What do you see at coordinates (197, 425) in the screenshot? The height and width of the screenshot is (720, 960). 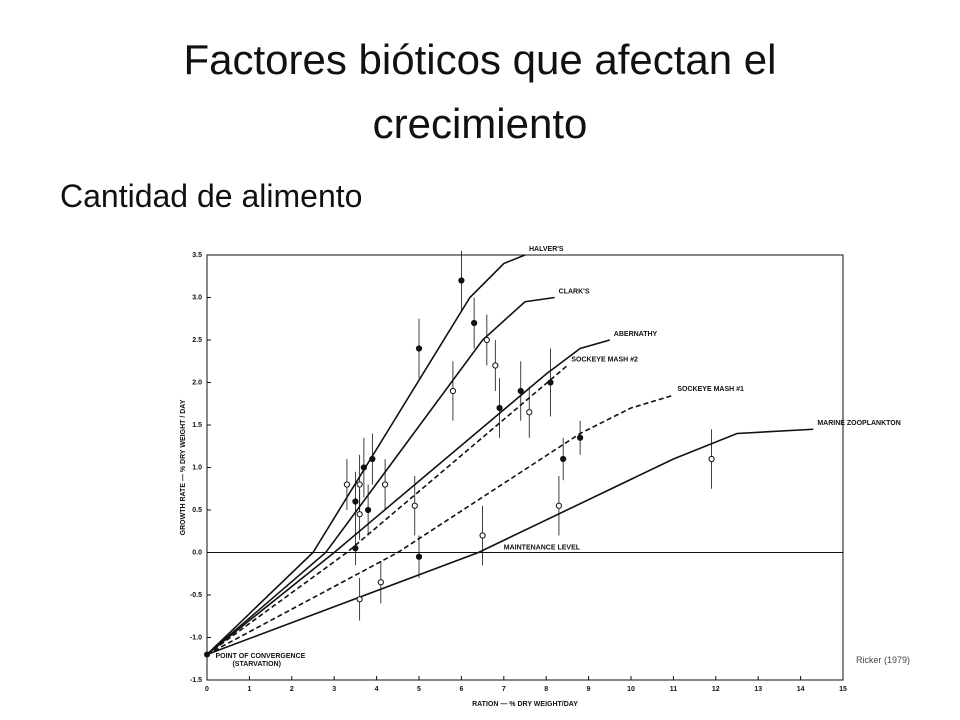 I see `y-tick-label: 1.5` at bounding box center [197, 425].